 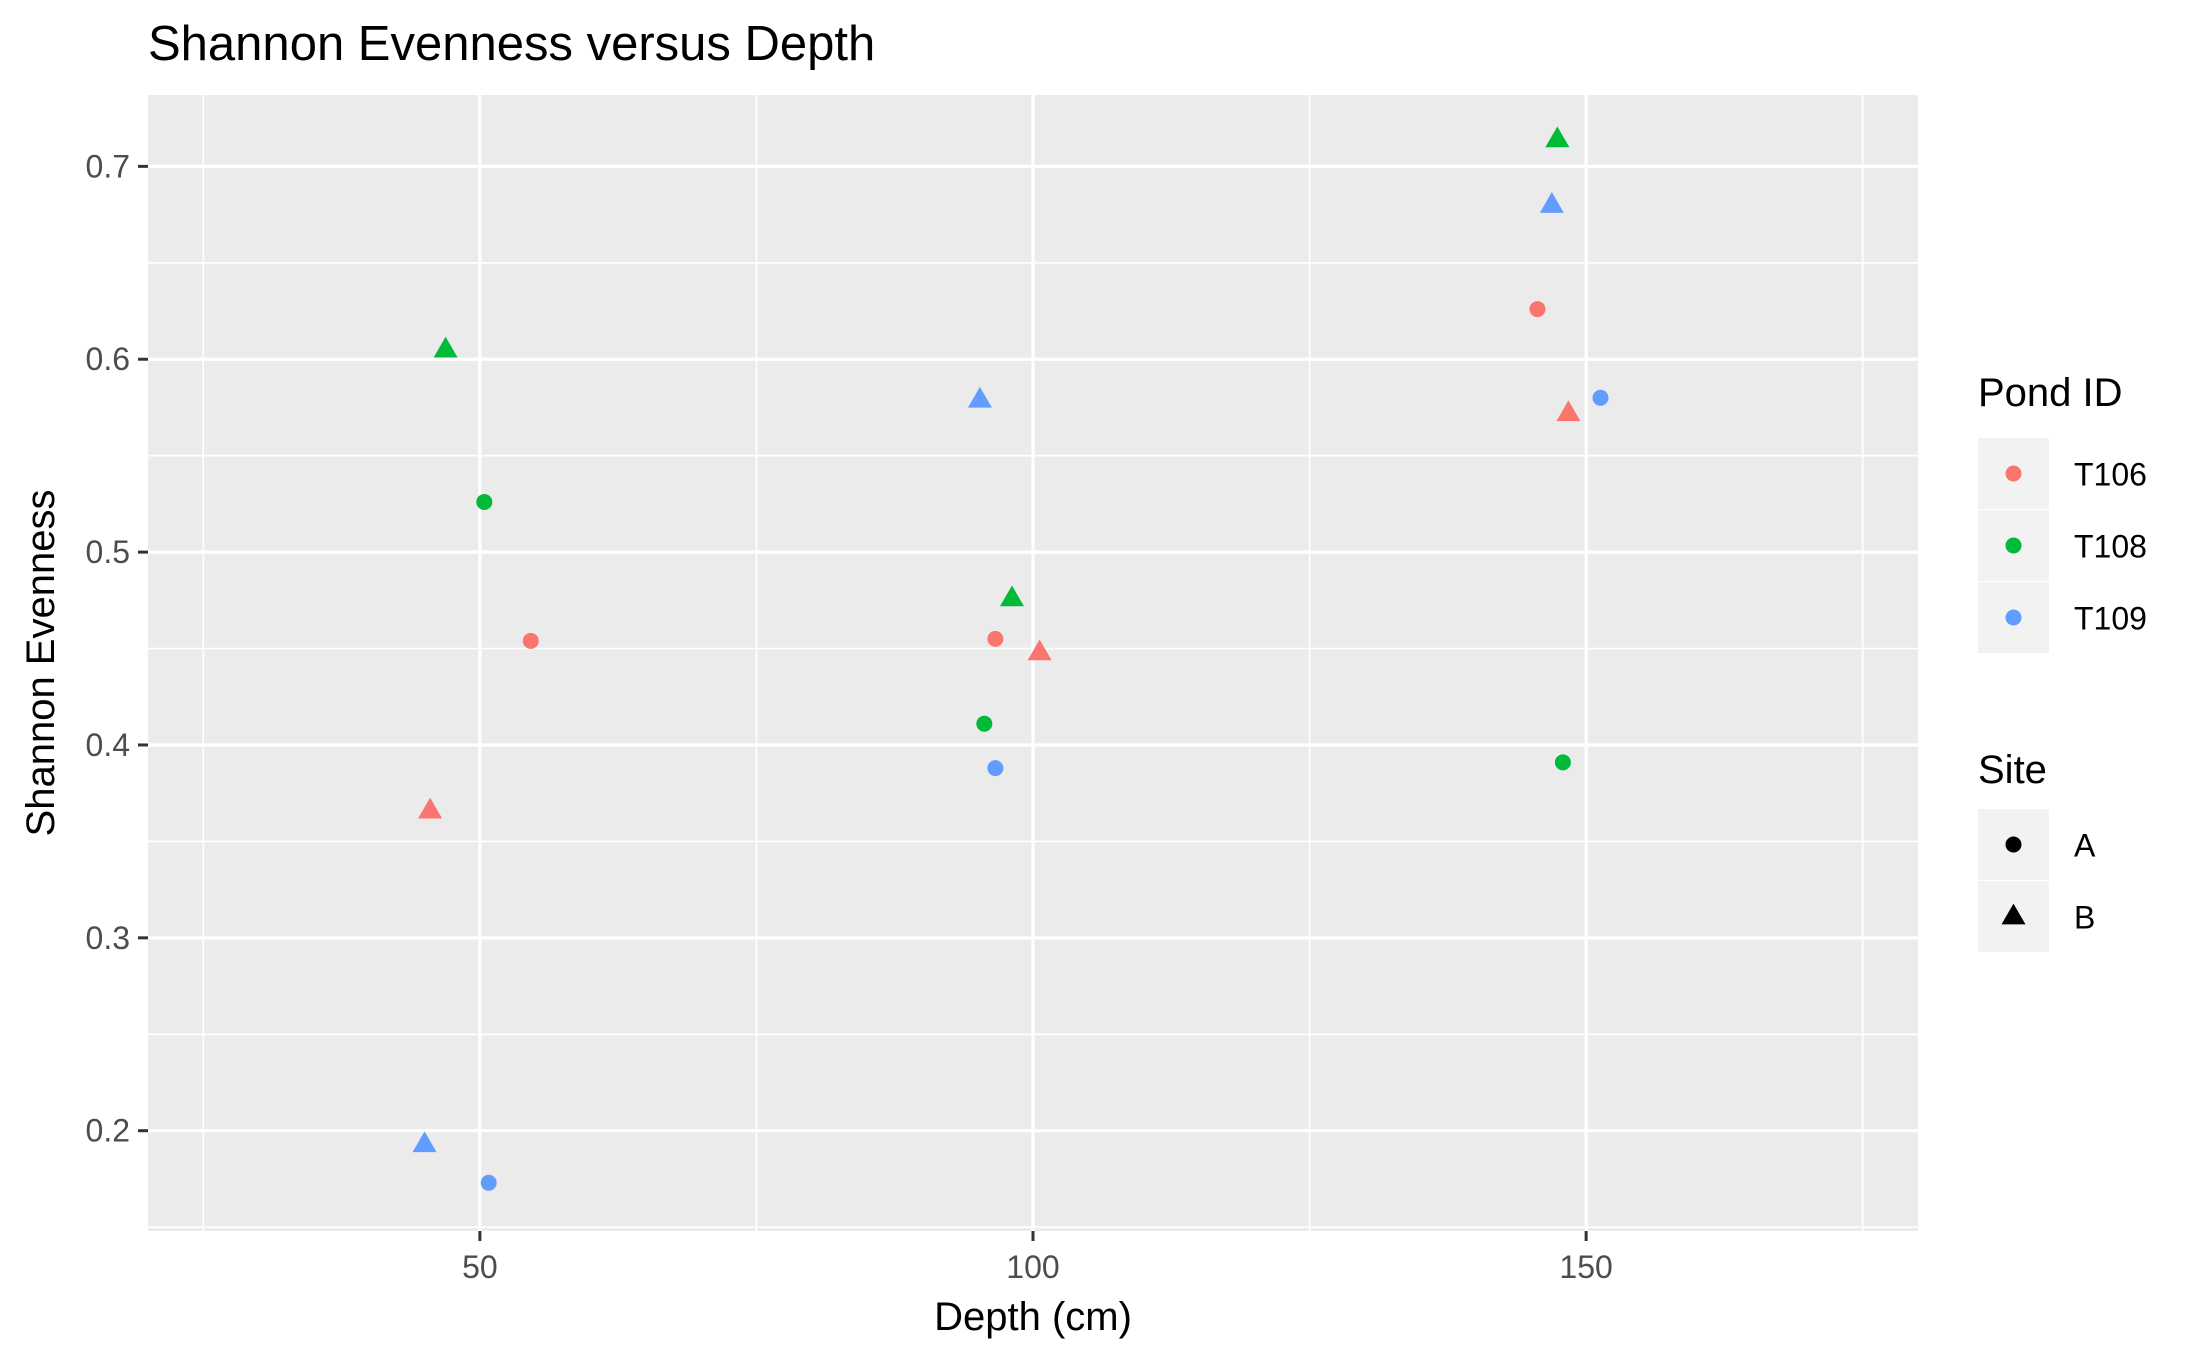 What do you see at coordinates (511, 44) in the screenshot?
I see `chart-title: Shannon Evenness versus Depth` at bounding box center [511, 44].